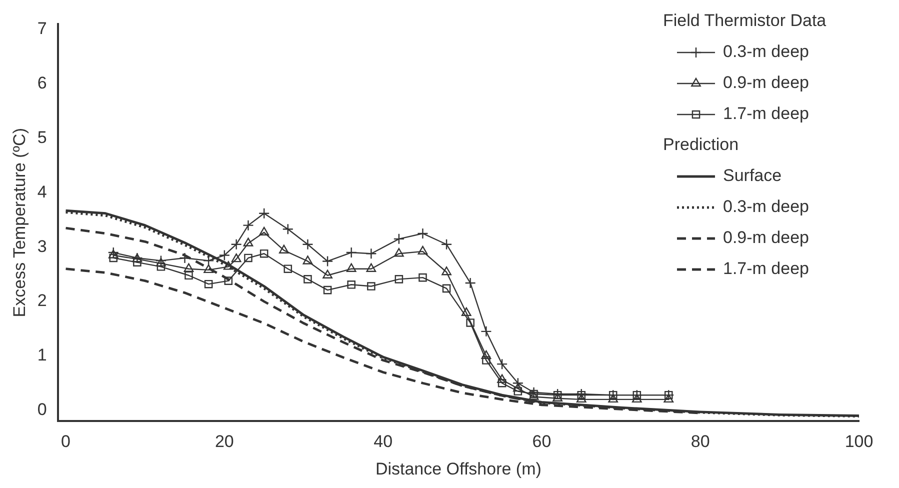 The image size is (899, 488). I want to click on x-tick-label: 60, so click(542, 442).